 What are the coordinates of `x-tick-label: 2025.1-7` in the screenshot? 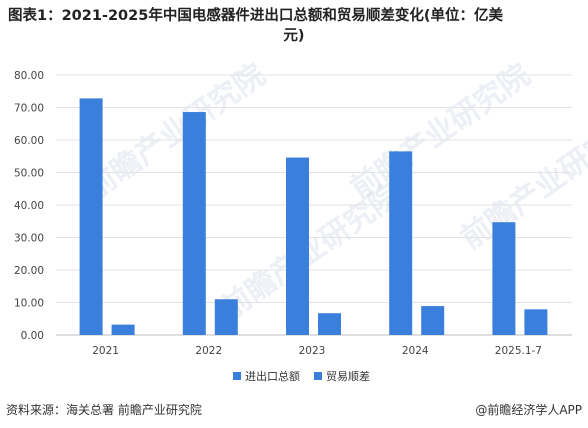 It's located at (518, 351).